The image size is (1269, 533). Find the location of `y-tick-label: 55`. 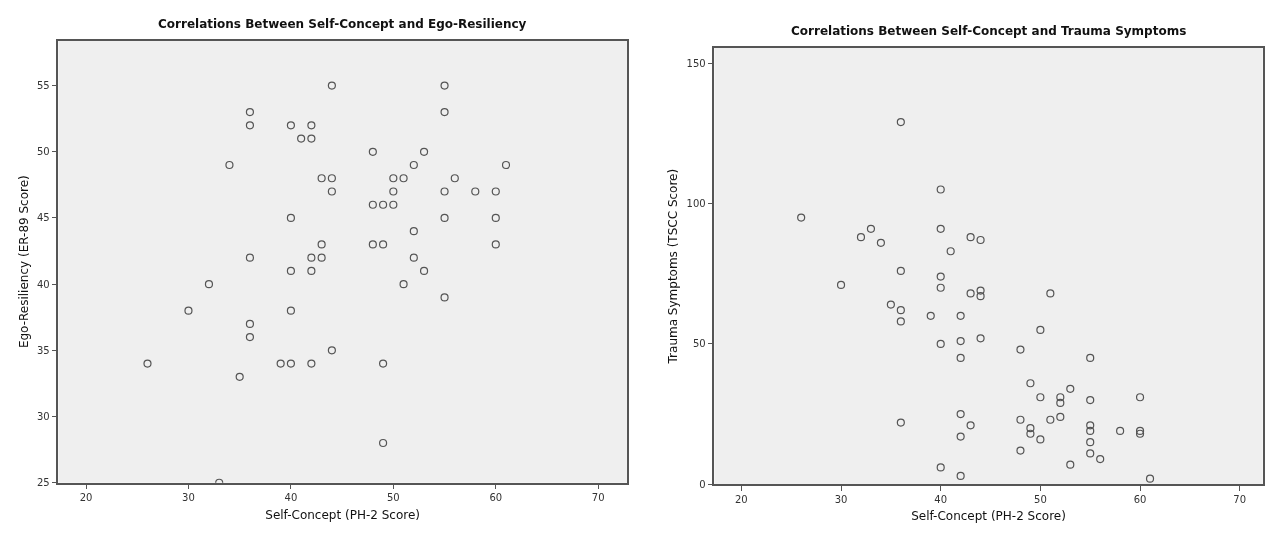

y-tick-label: 55 is located at coordinates (43, 86).